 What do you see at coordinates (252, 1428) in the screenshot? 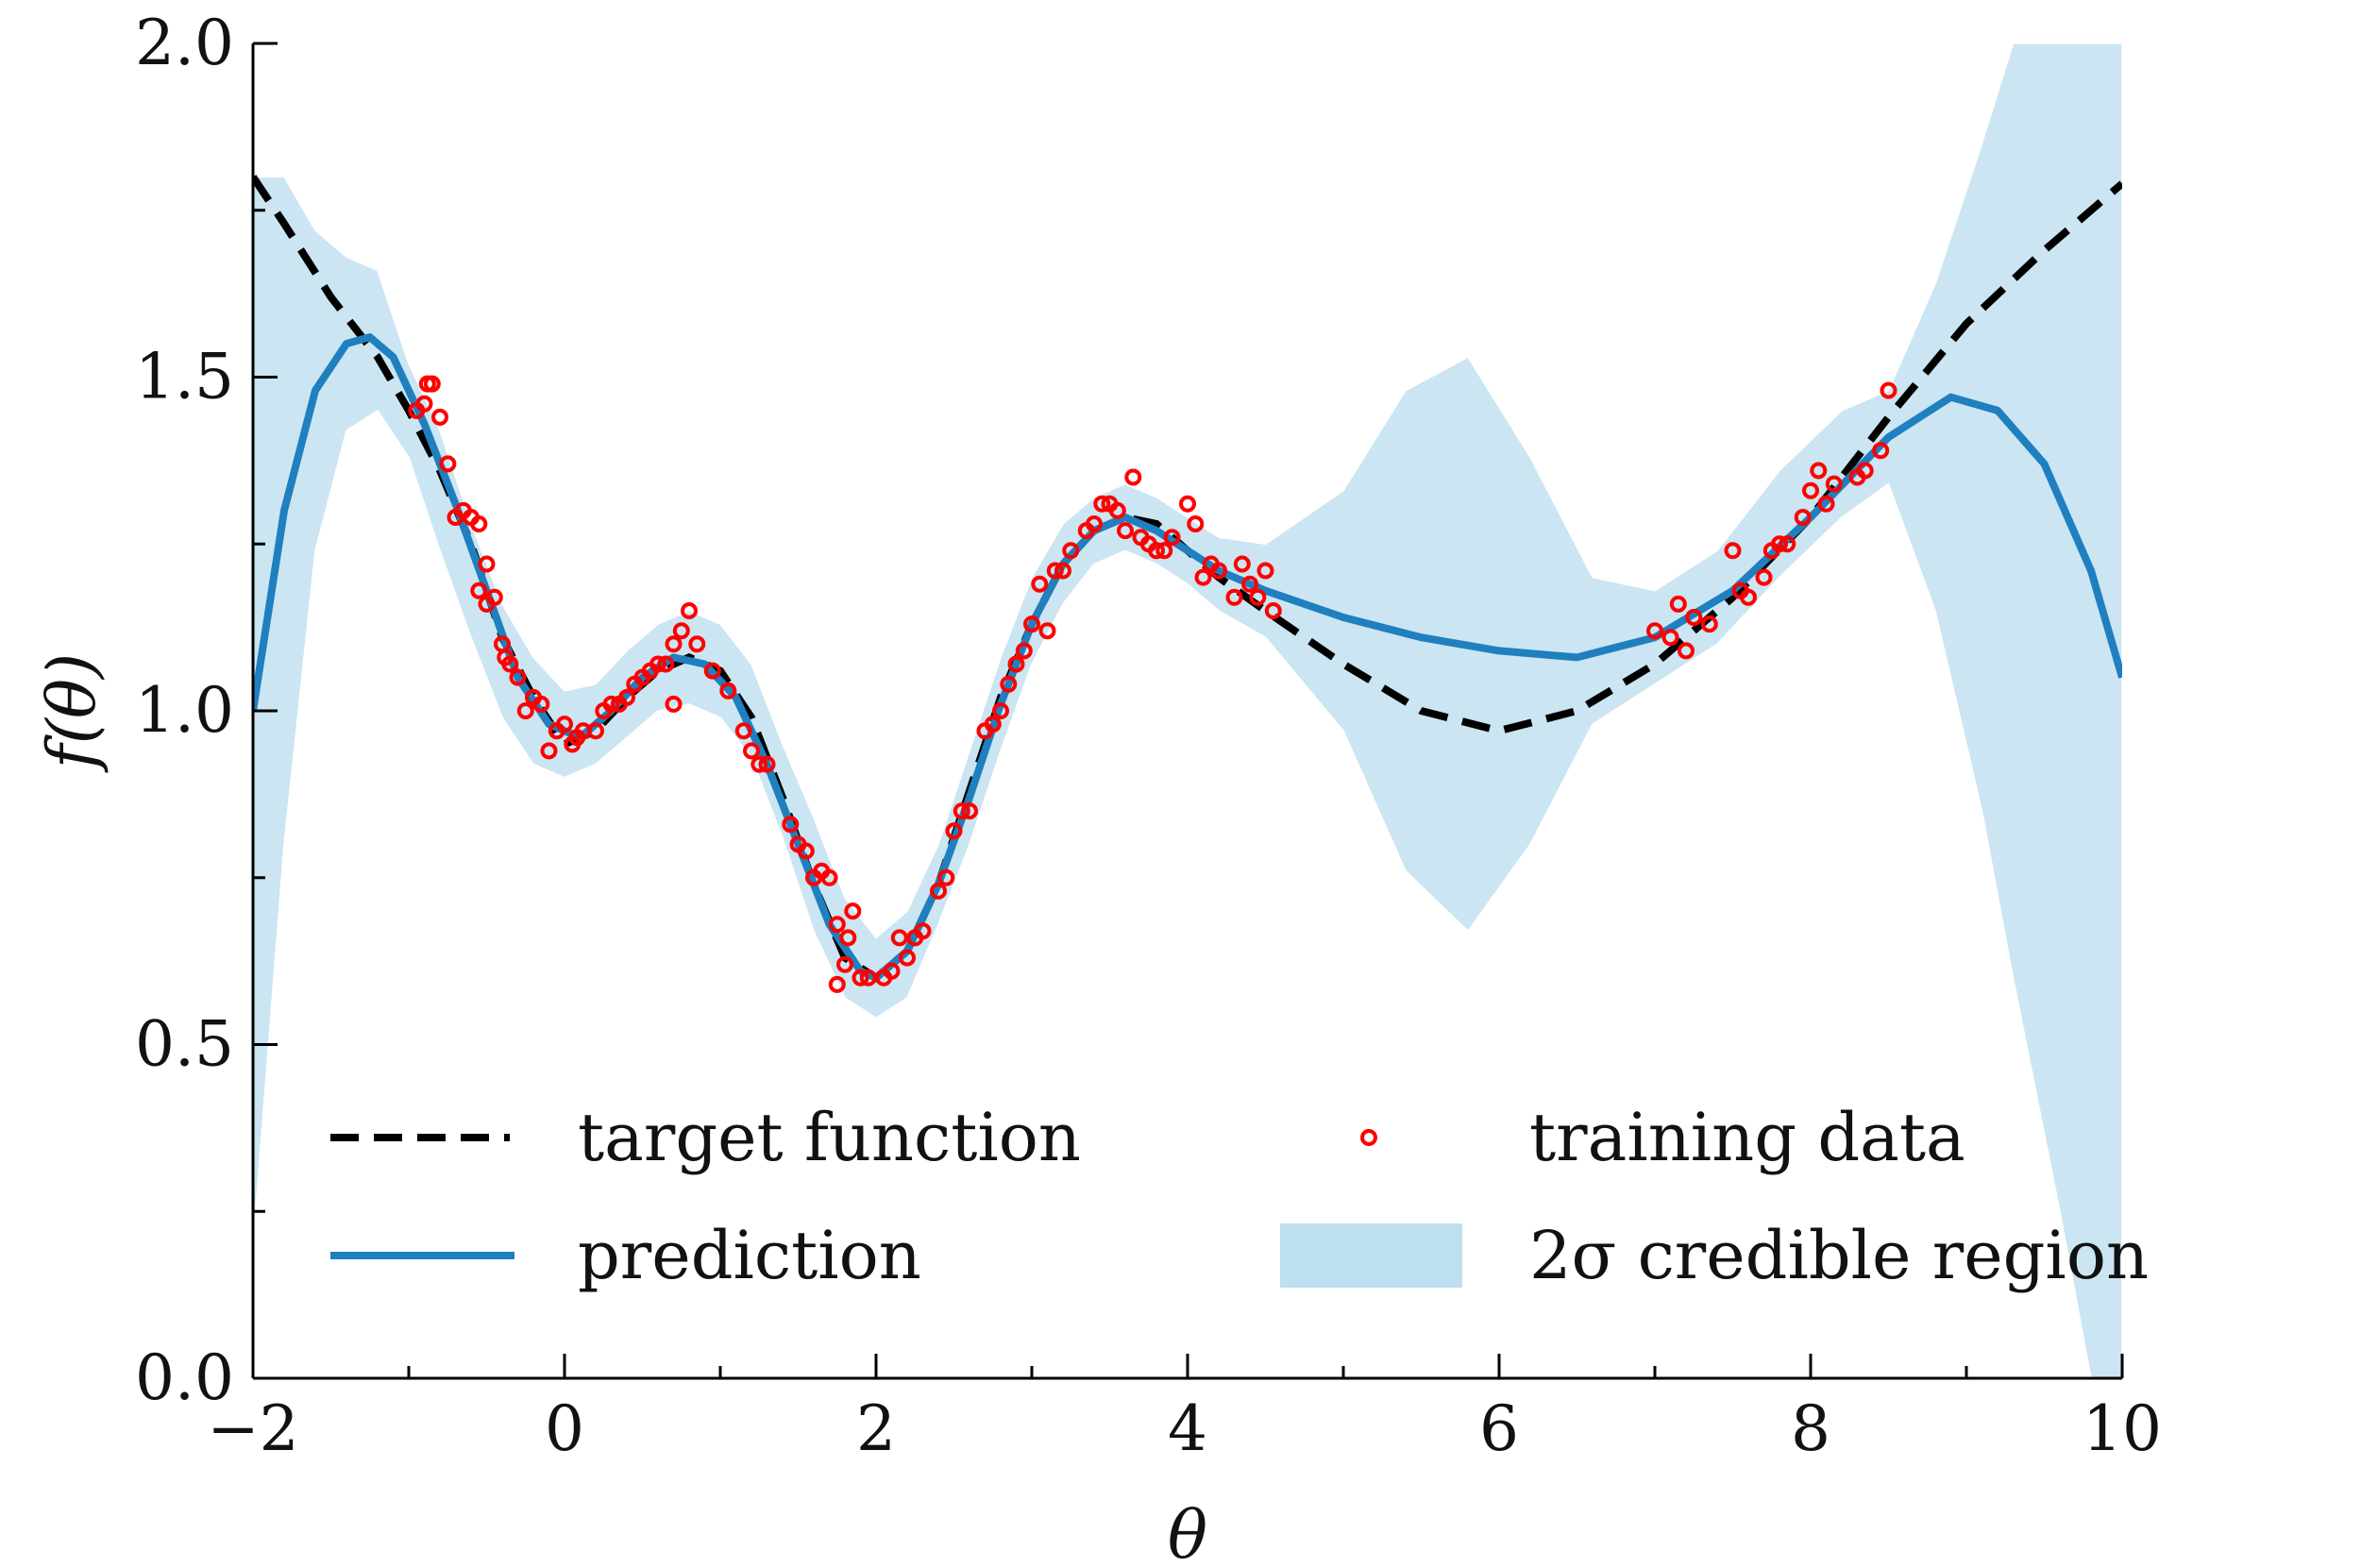
I see `x-tick-label: −2` at bounding box center [252, 1428].